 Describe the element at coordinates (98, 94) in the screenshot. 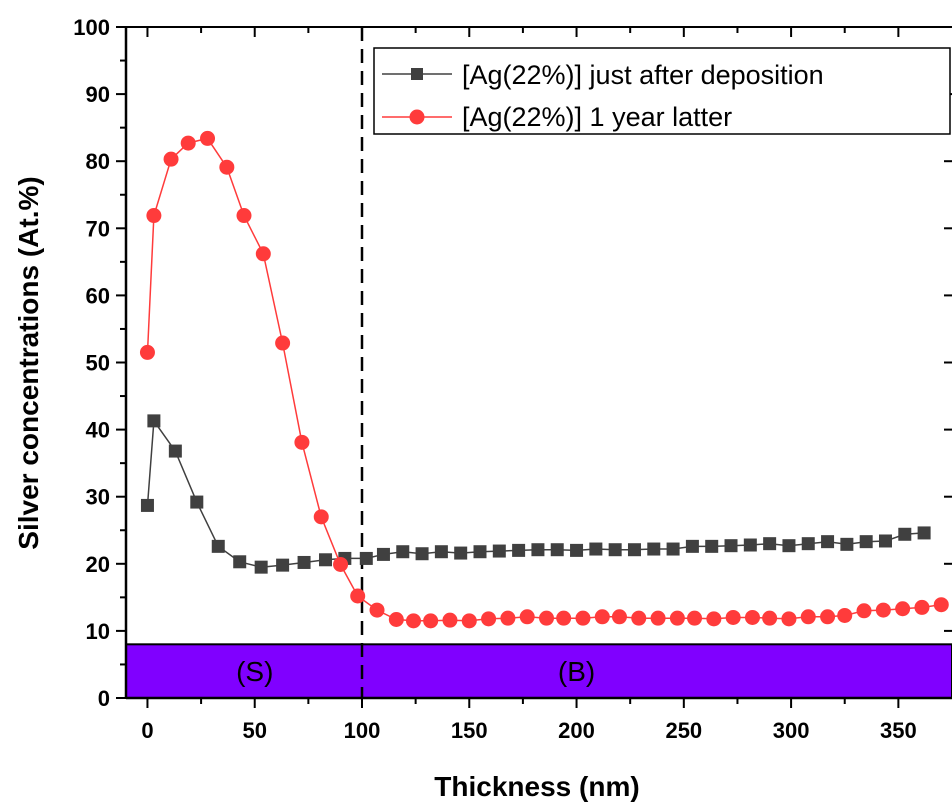

I see `y-tick-label-9: 90` at that location.